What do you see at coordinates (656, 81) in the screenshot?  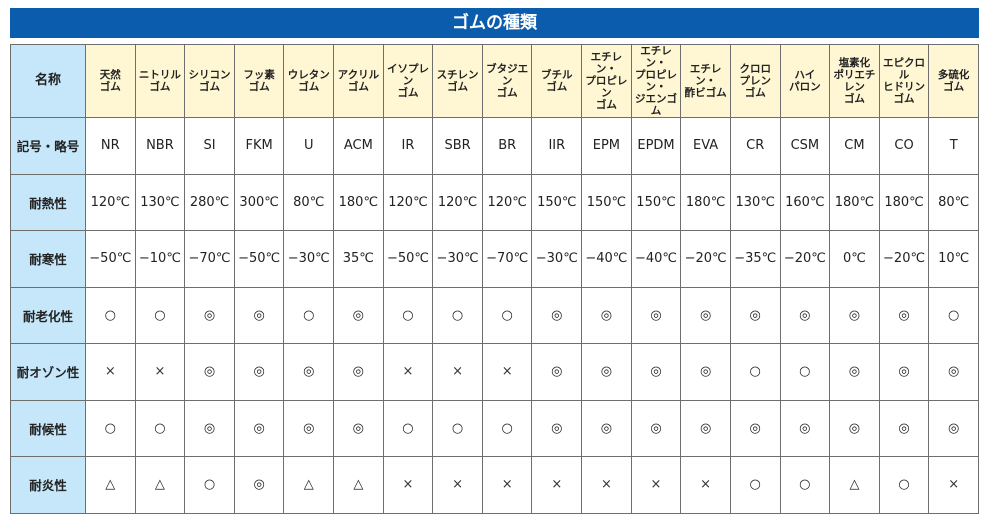 I see `column-header: エチレン・ プロピレン・ ジエンゴム` at bounding box center [656, 81].